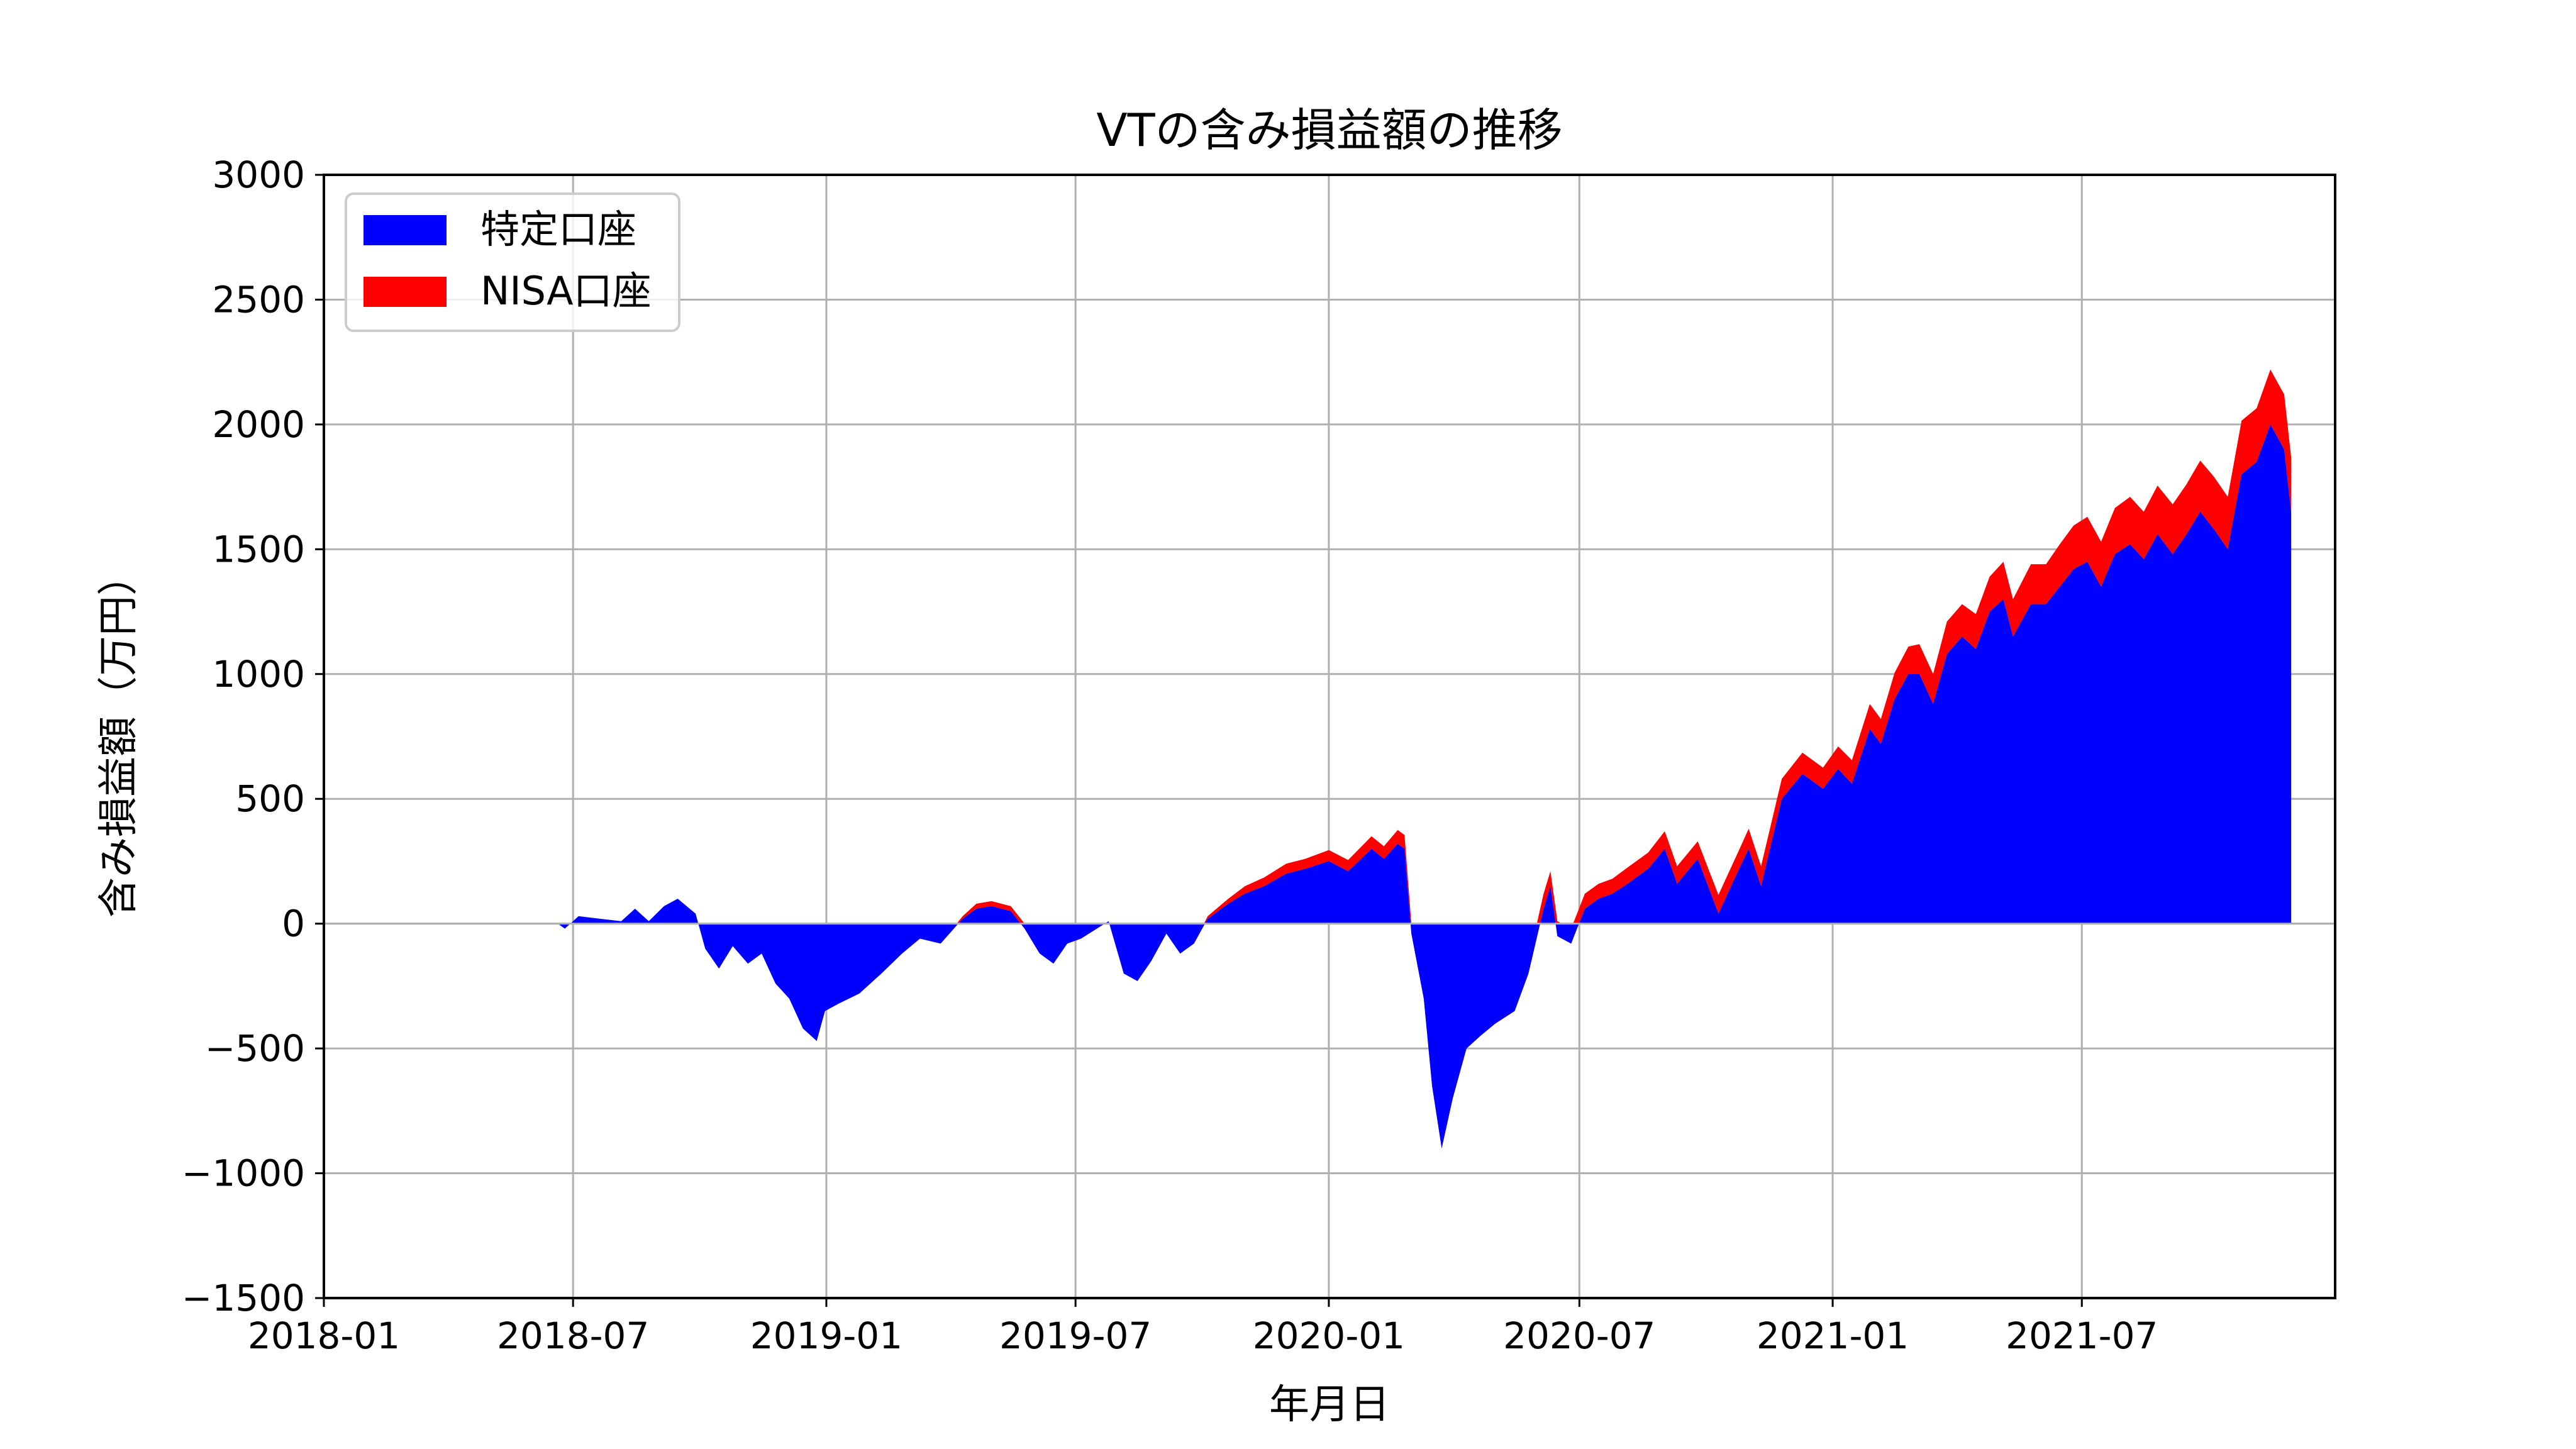  What do you see at coordinates (253, 736) in the screenshot?
I see `y-axis-ticks: −1500 −1000 −500 0 500 1000 1500 2000 2500 3000` at bounding box center [253, 736].